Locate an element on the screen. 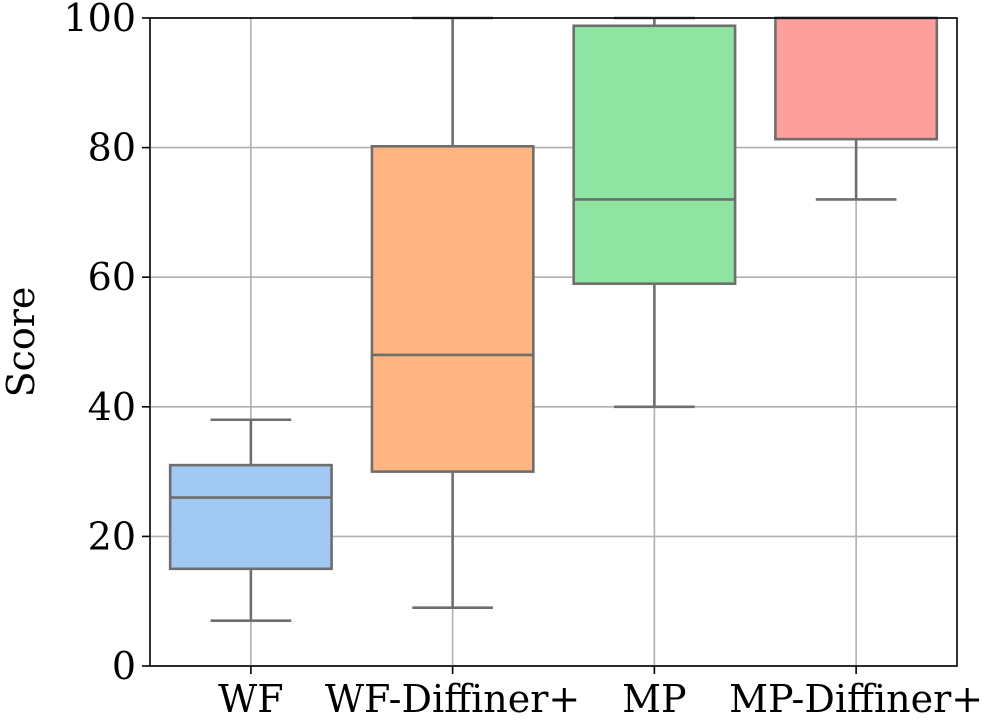 This screenshot has height=721, width=997. box-group-mp-diffiner- is located at coordinates (856, 108).